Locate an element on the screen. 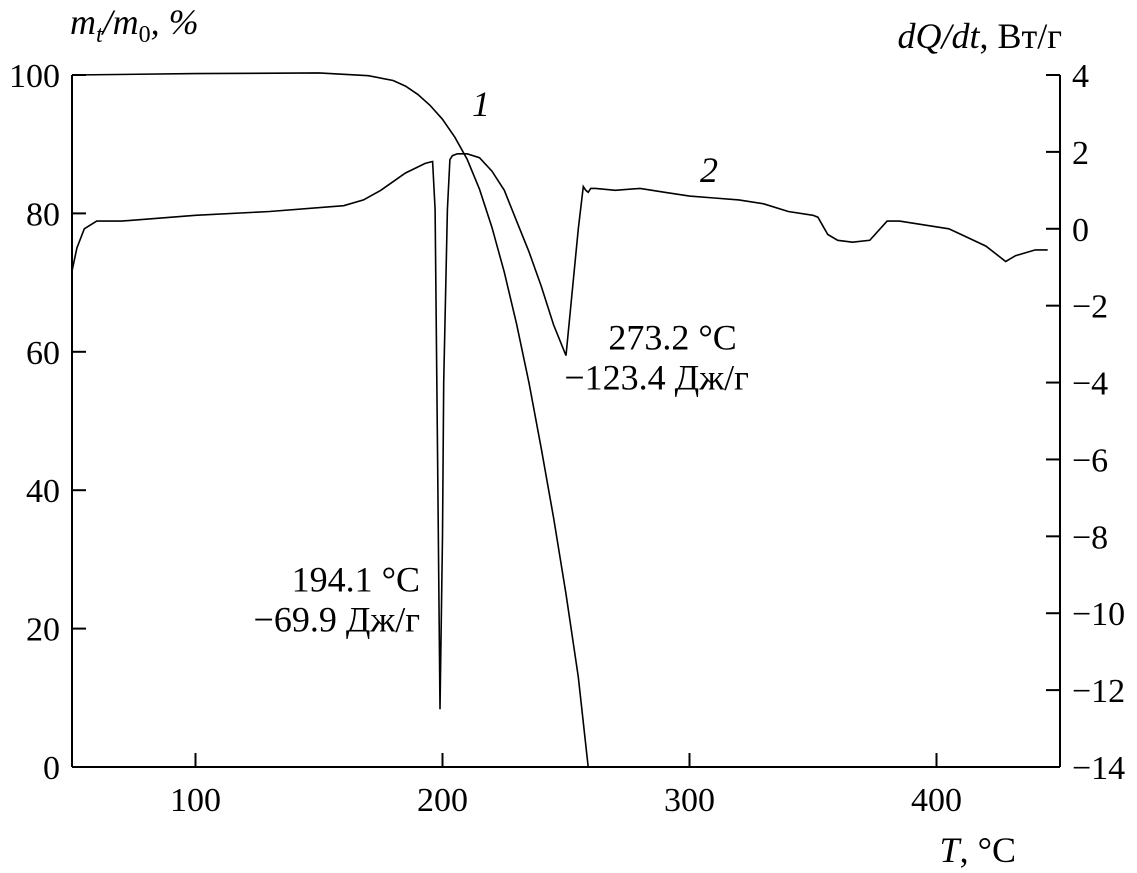 The height and width of the screenshot is (873, 1137). y-right-tick-label: 4 is located at coordinates (1080, 76).